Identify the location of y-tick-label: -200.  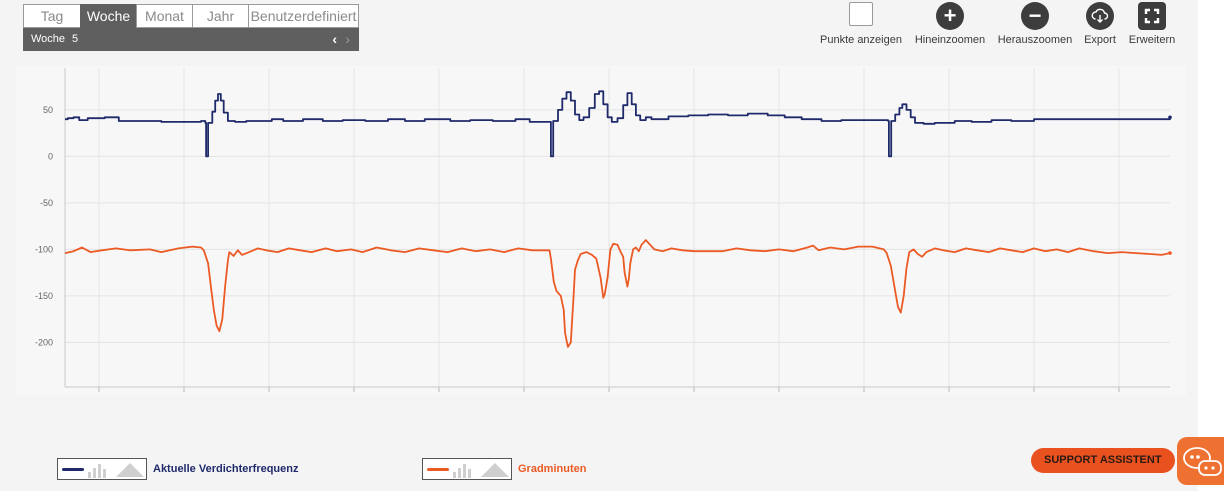
(44, 342).